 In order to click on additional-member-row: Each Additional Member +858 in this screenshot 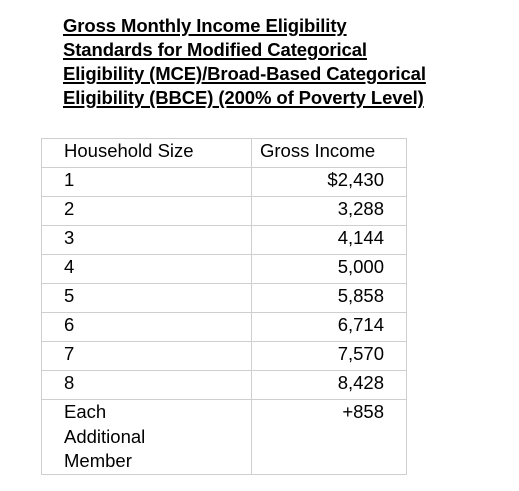, I will do `click(224, 437)`.